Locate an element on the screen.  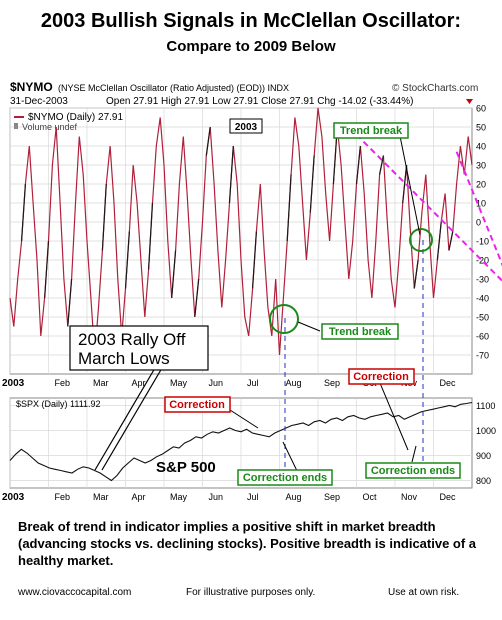
footer-left: www.ciovaccocapital.com is located at coordinates (75, 592).